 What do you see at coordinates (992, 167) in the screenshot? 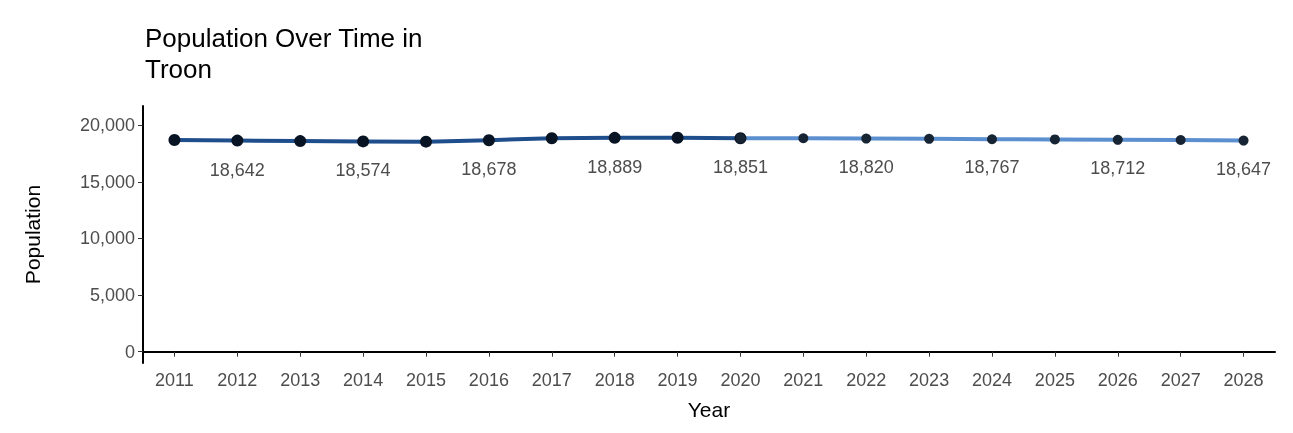
I see `data-label: 18,767` at bounding box center [992, 167].